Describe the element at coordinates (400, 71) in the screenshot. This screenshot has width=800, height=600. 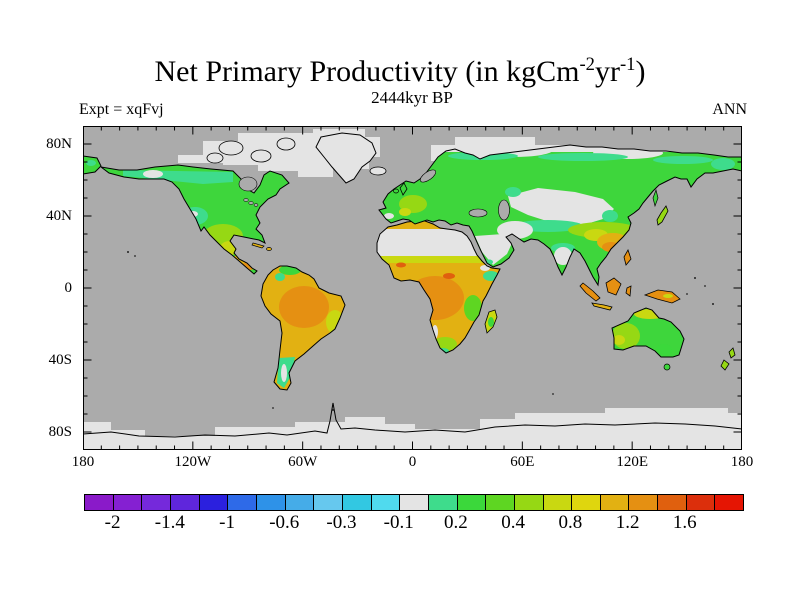
I see `plot-title: Net Primary Productivity (in kgCm-2yr-1)` at that location.